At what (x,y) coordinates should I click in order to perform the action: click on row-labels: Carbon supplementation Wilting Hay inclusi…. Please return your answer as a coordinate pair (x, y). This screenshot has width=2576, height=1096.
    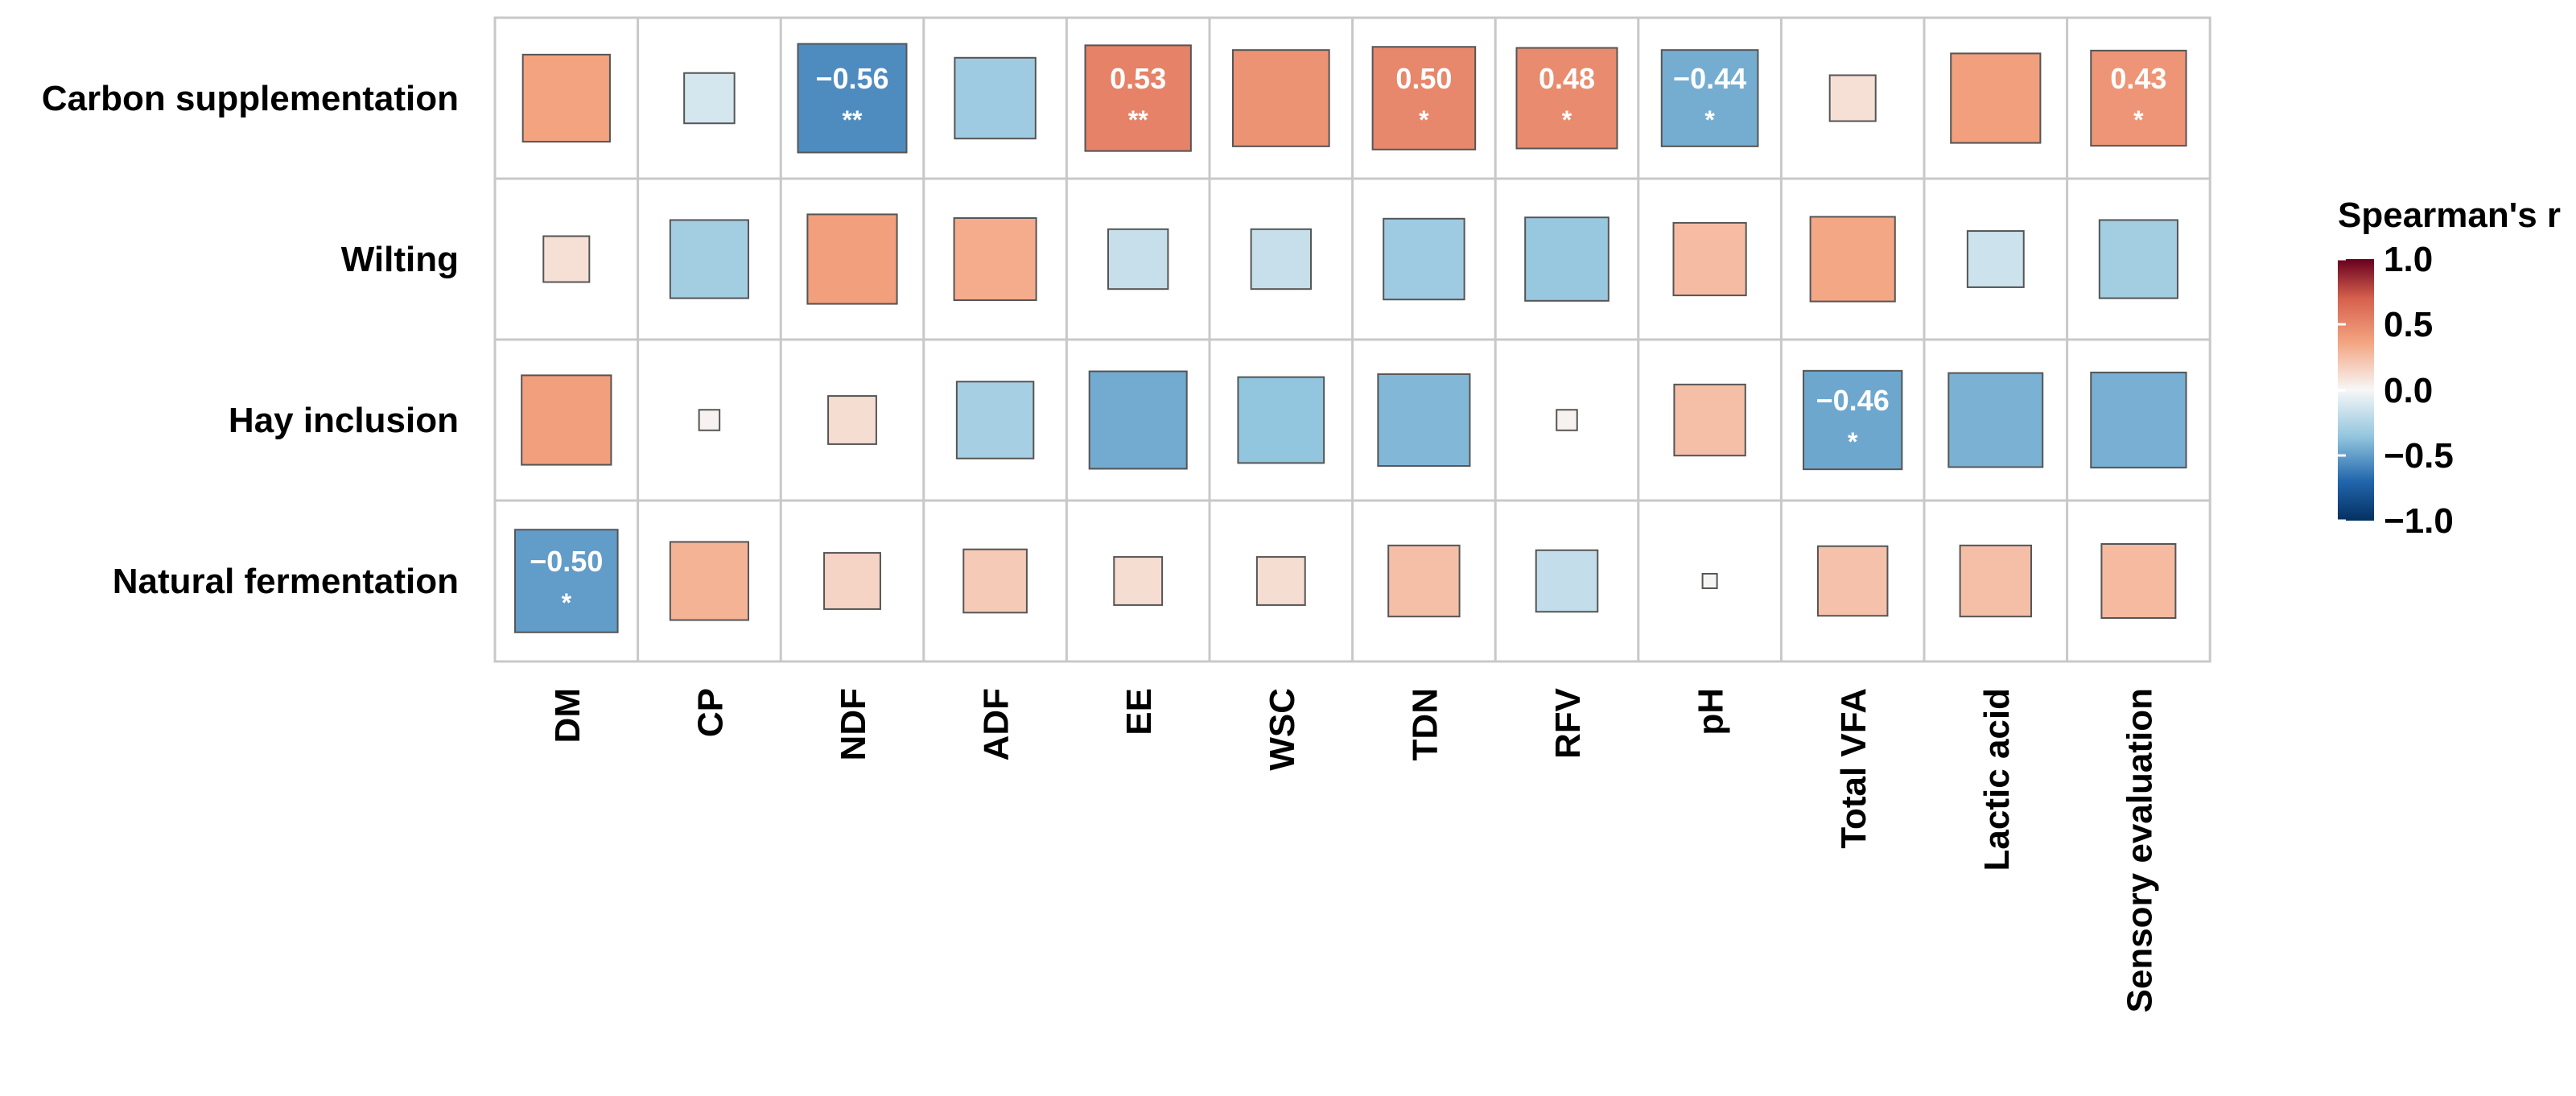
    Looking at the image, I should click on (250, 340).